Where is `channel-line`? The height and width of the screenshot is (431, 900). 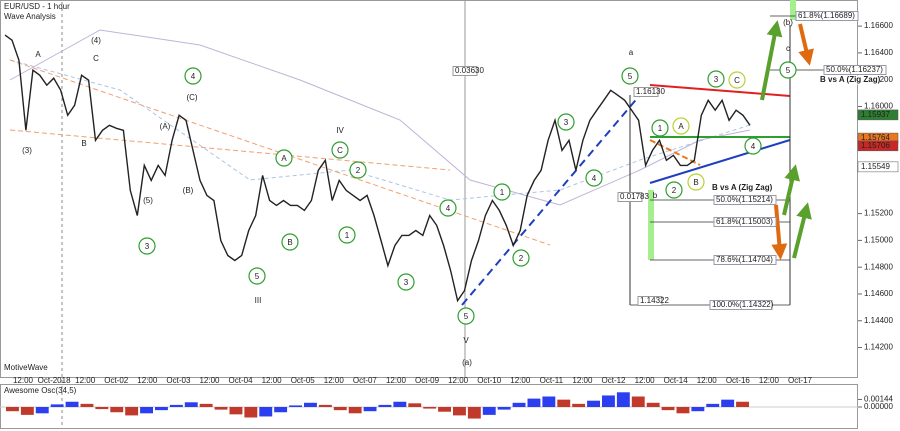
channel-line is located at coordinates (720, 90).